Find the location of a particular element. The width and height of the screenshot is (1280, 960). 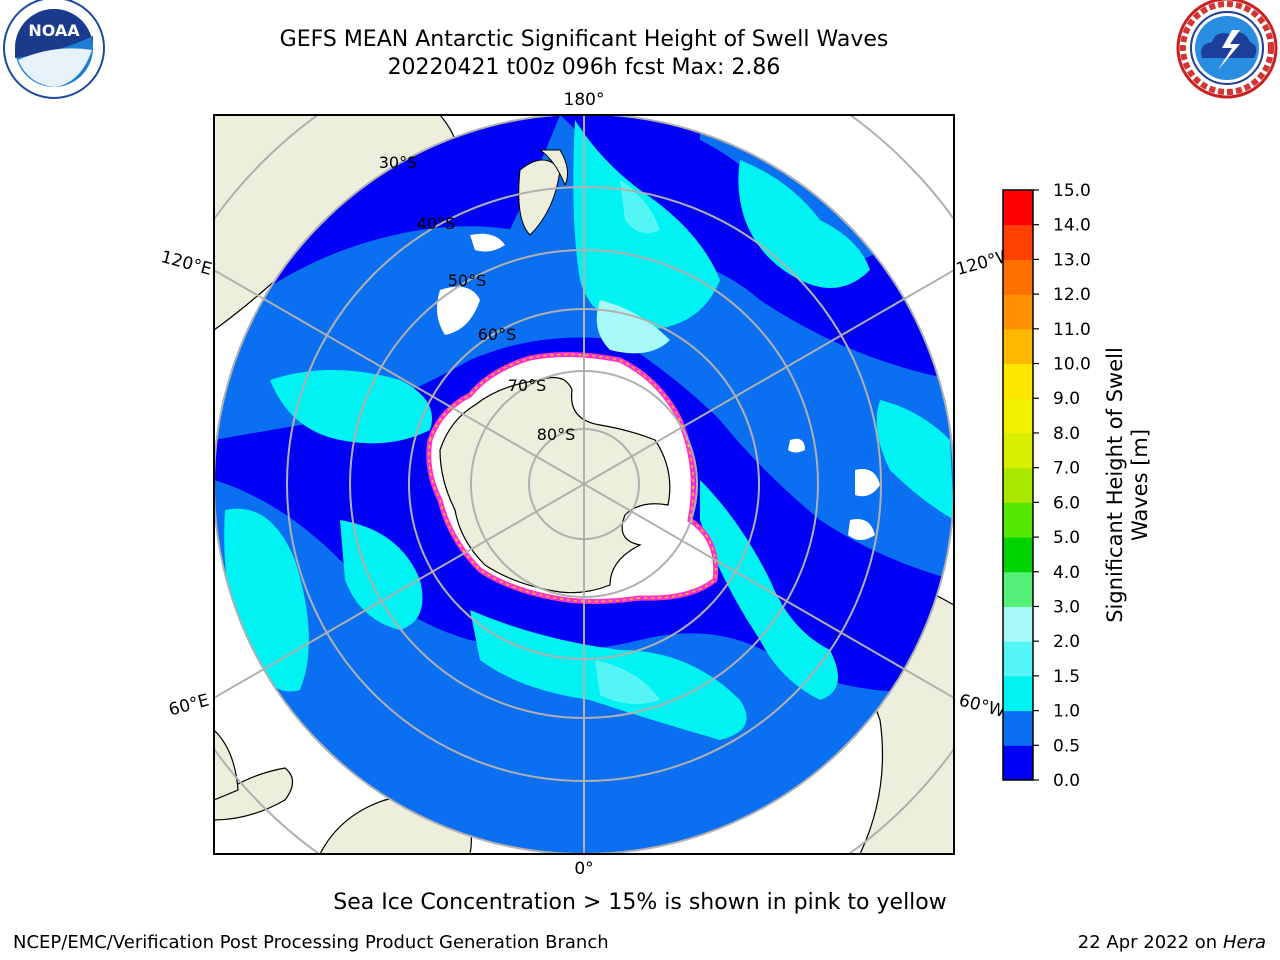

noaa-logo-text: NOAA is located at coordinates (54, 30).